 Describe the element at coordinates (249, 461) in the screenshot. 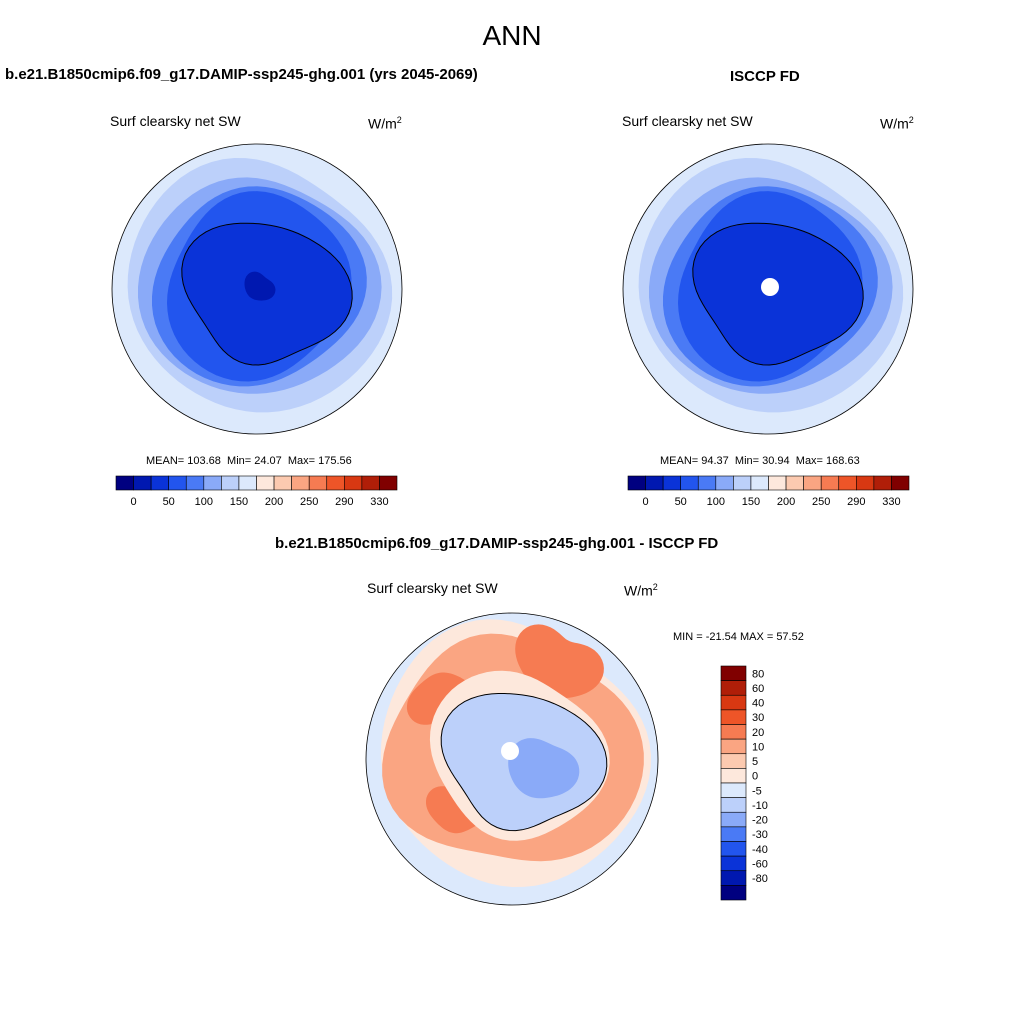

I see `model-stats: MEAN= 103.68 Min= 24.07 Max= 175.56` at that location.